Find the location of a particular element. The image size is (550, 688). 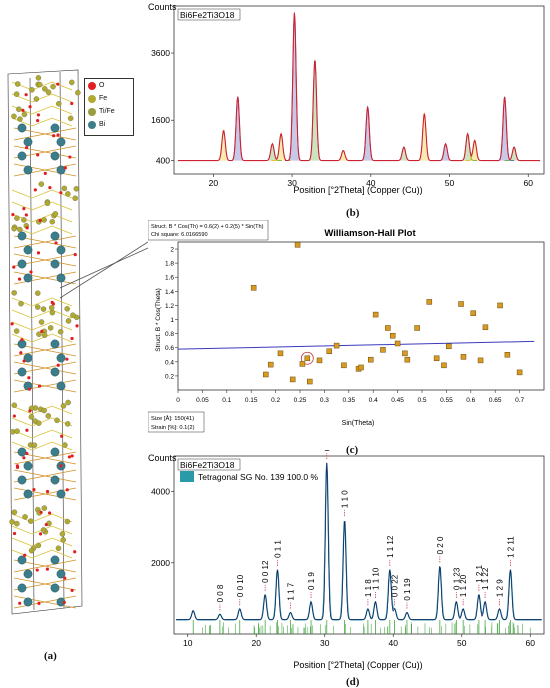

x-tick-label: 0.45 is located at coordinates (397, 400).